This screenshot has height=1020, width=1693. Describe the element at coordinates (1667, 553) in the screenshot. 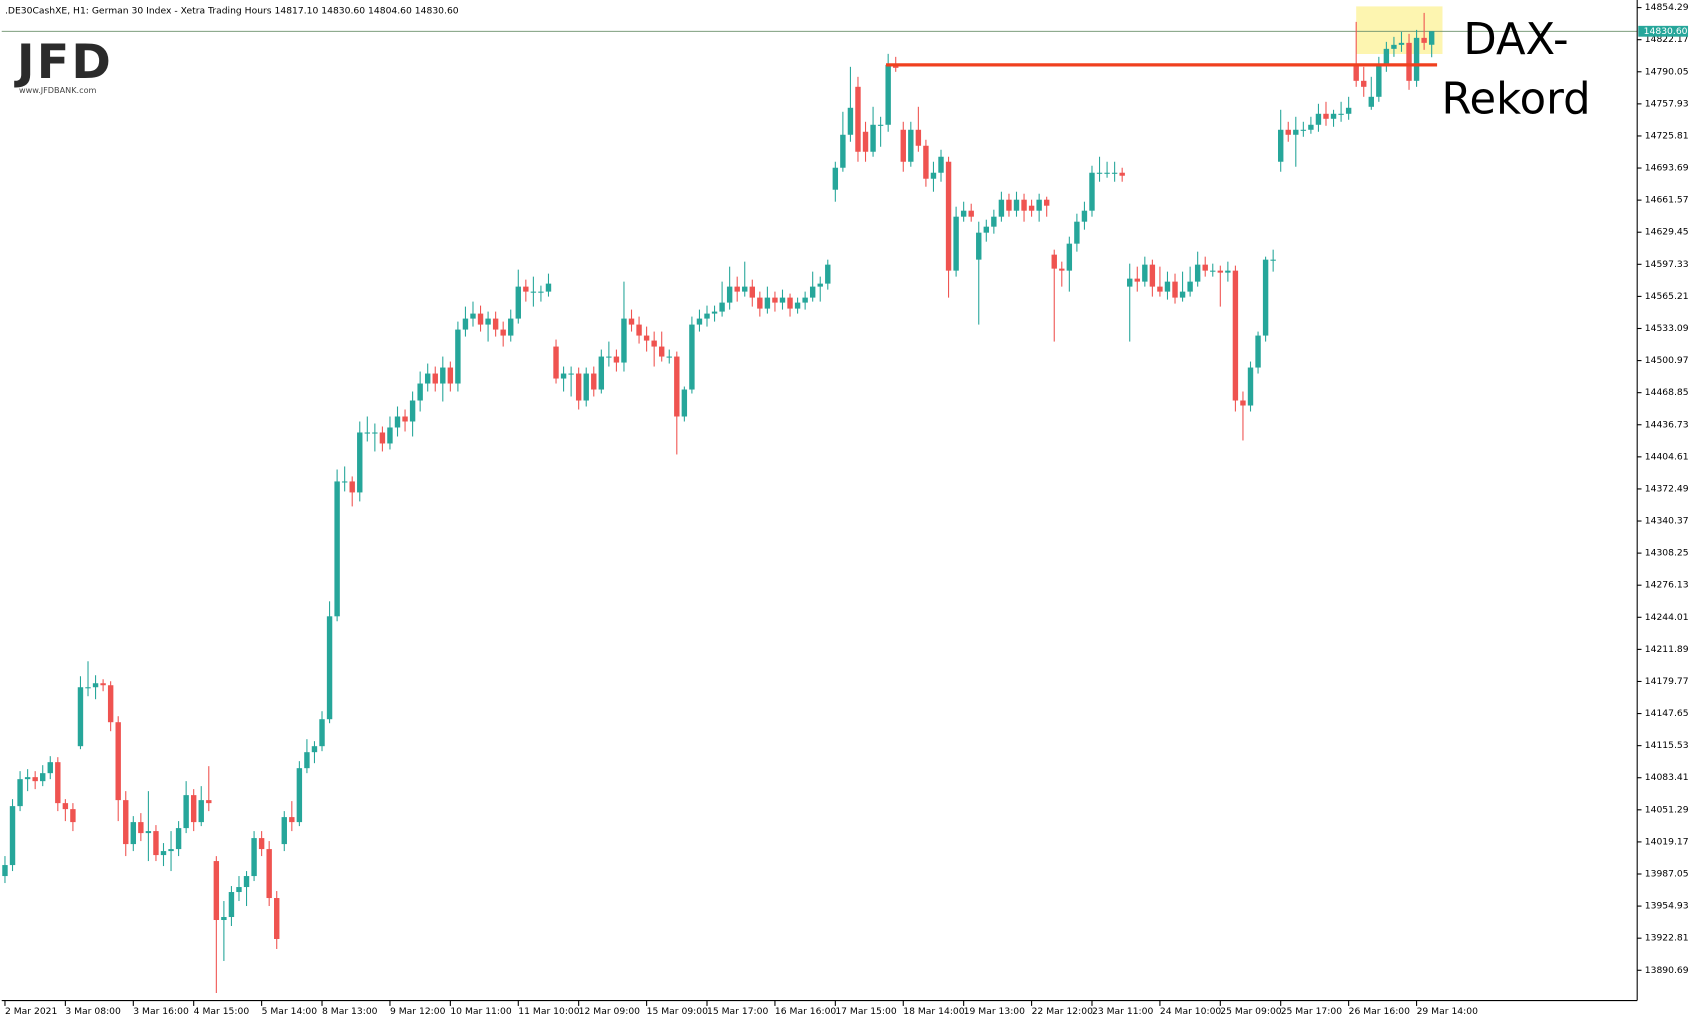

I see `y-tick-label: 14308.25` at that location.